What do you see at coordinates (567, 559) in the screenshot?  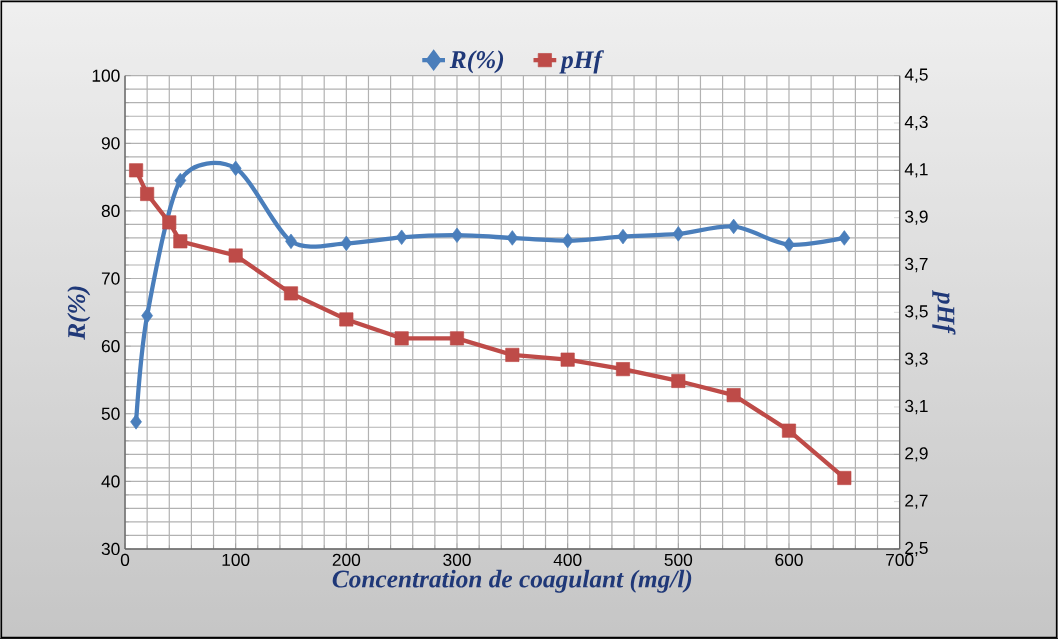 I see `x-tick-label: 400` at bounding box center [567, 559].